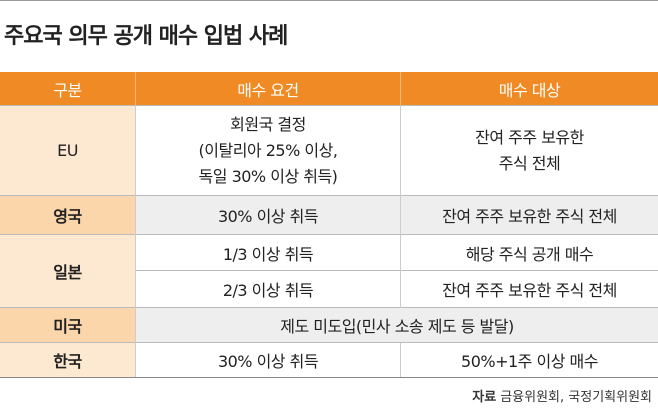  I want to click on header-cell: 매수 대상, so click(529, 89).